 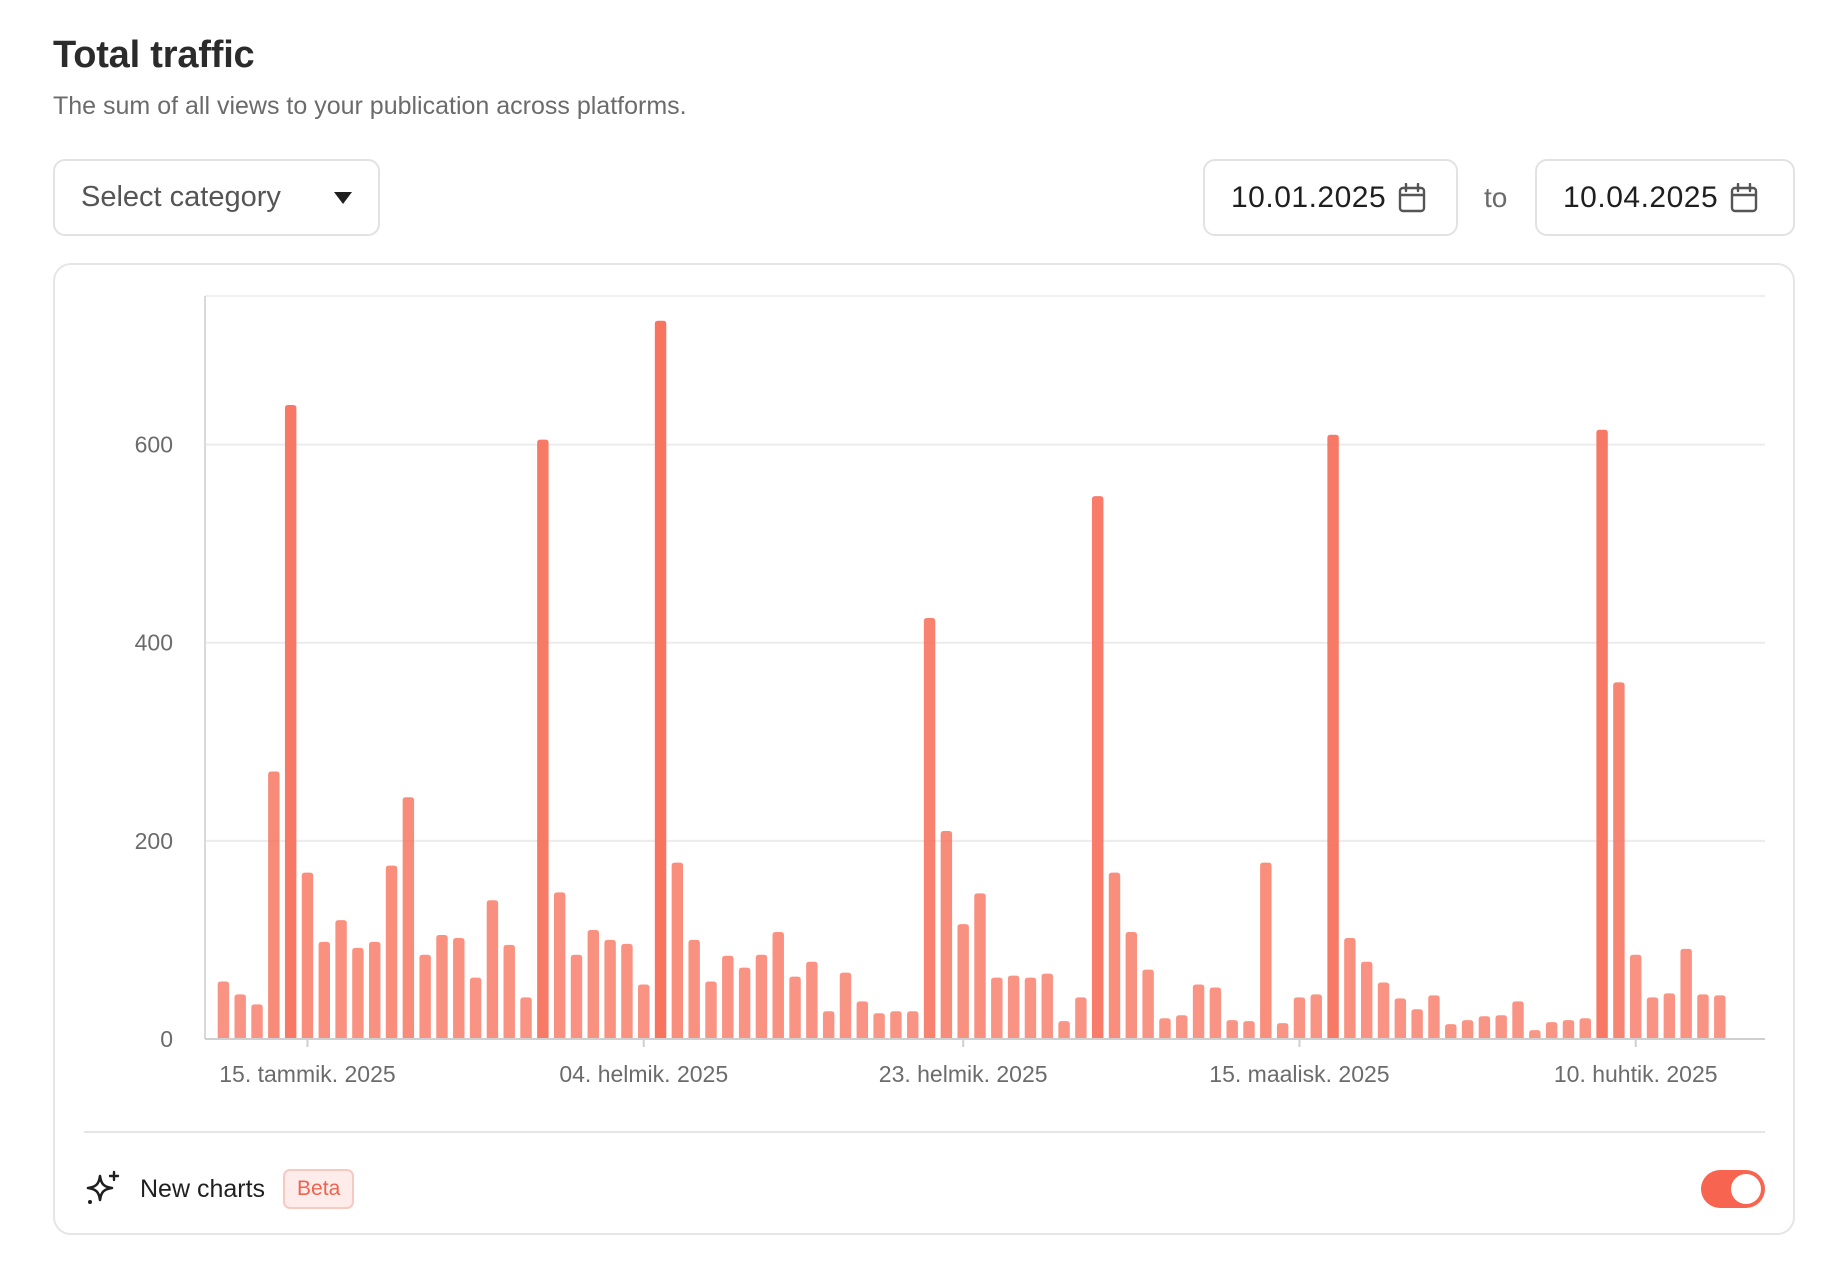 I want to click on new-charts-toggle, so click(x=1733, y=1189).